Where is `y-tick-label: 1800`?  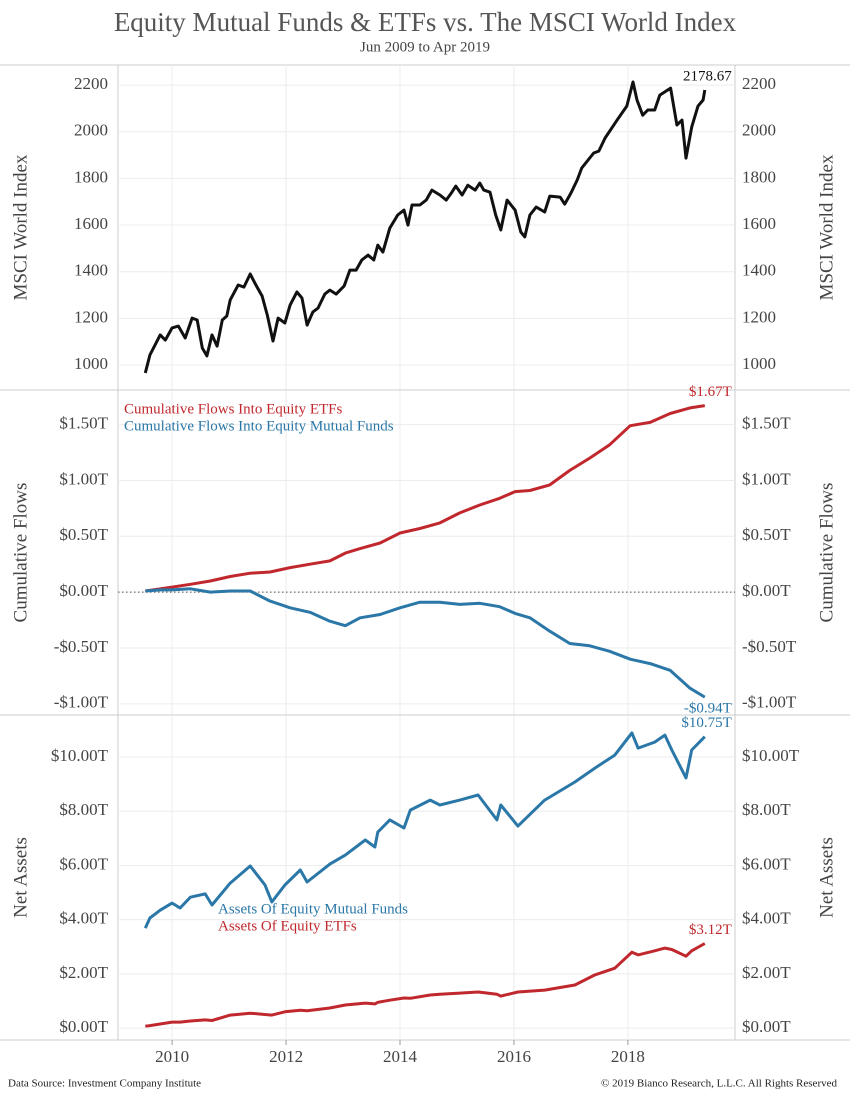 y-tick-label: 1800 is located at coordinates (91, 176).